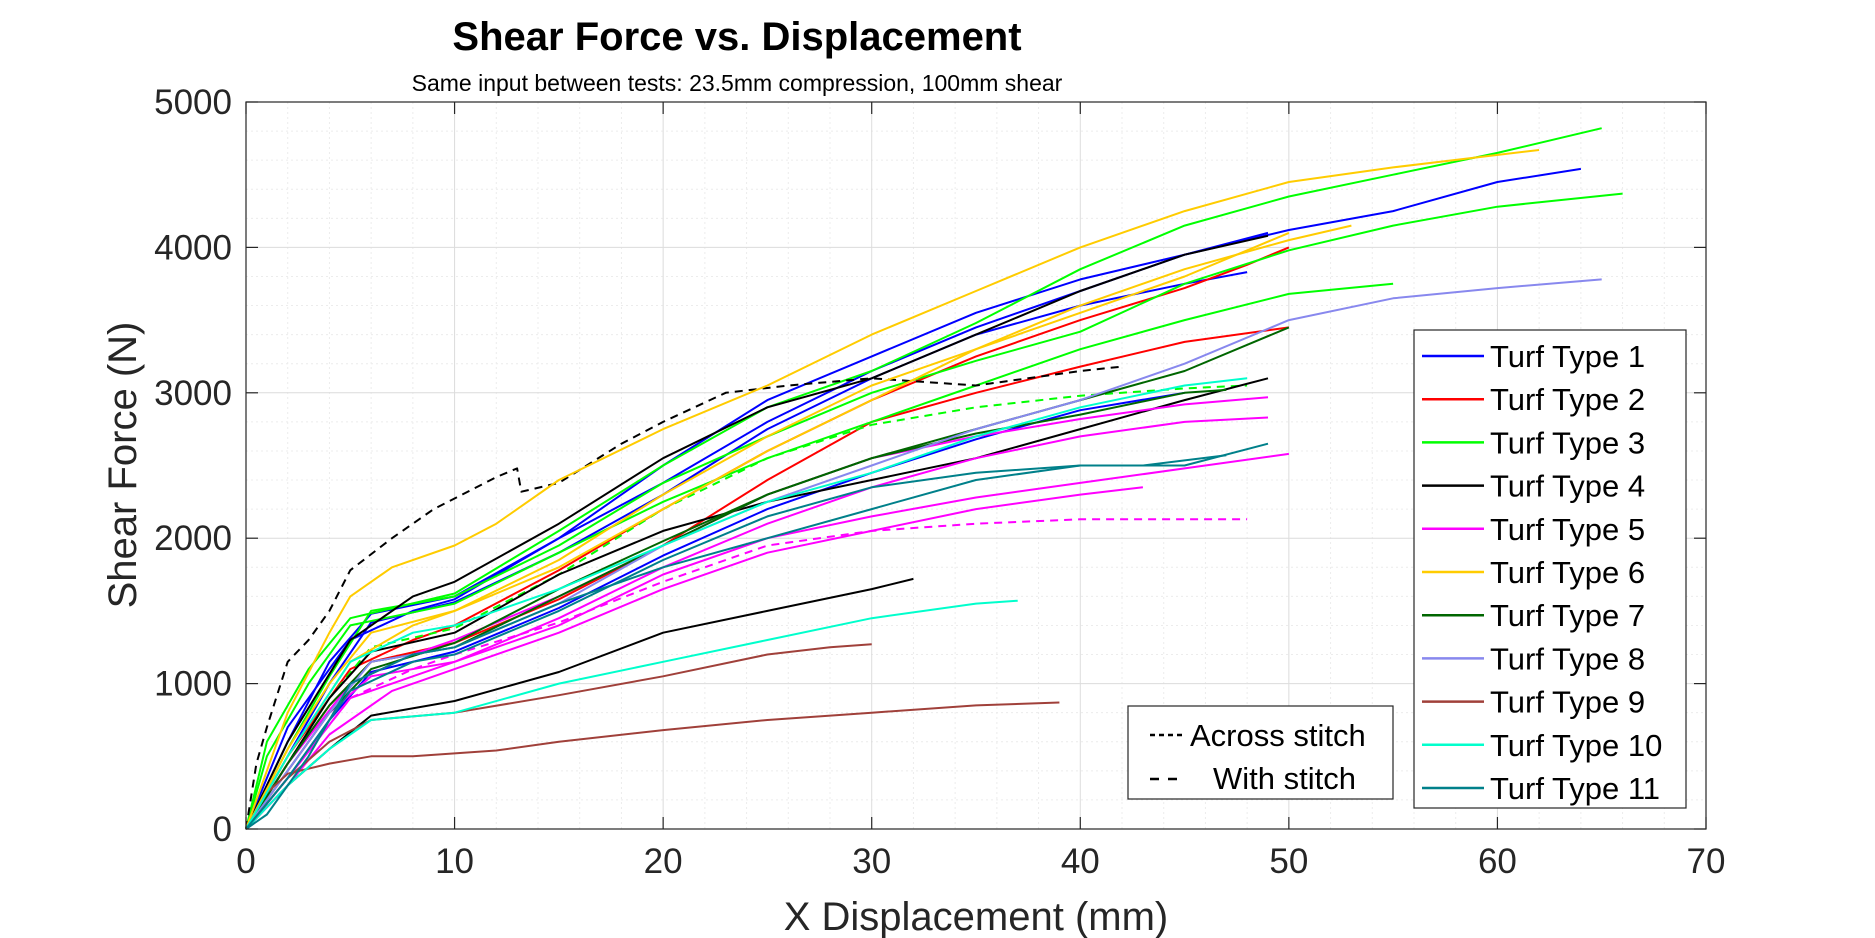 Image resolution: width=1875 pixels, height=938 pixels. I want to click on style-legend: Across stitch With stitch, so click(1260, 752).